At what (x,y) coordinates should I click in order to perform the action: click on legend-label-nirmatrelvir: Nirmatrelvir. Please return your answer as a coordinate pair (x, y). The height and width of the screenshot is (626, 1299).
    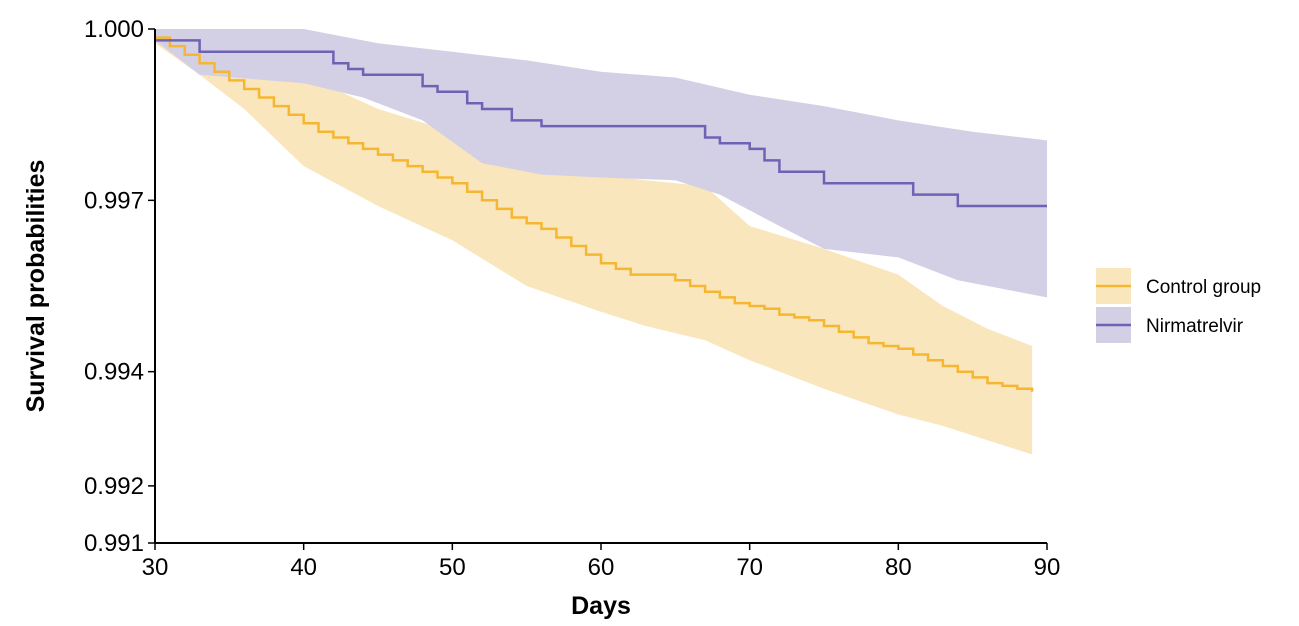
    Looking at the image, I should click on (1195, 326).